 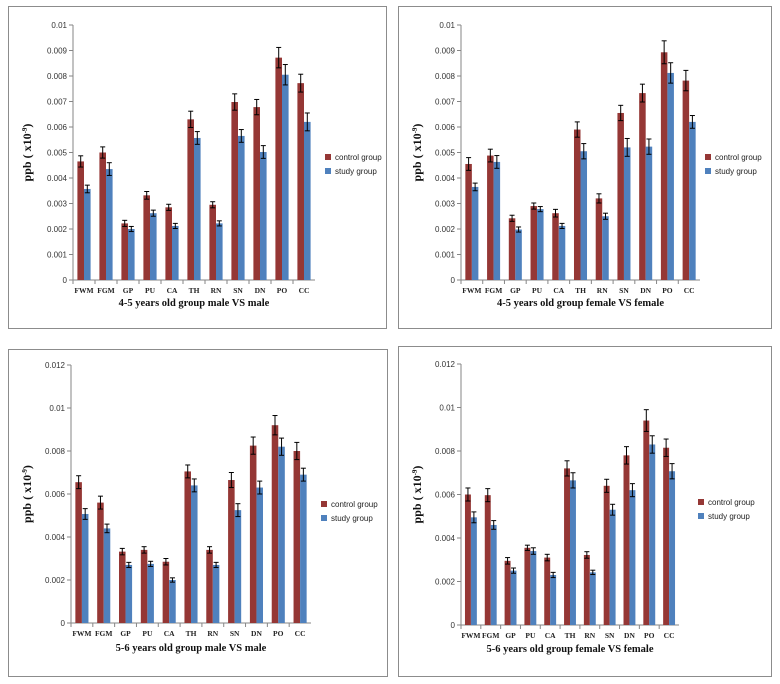 I want to click on y-tick-label: 0.005, so click(x=57, y=153).